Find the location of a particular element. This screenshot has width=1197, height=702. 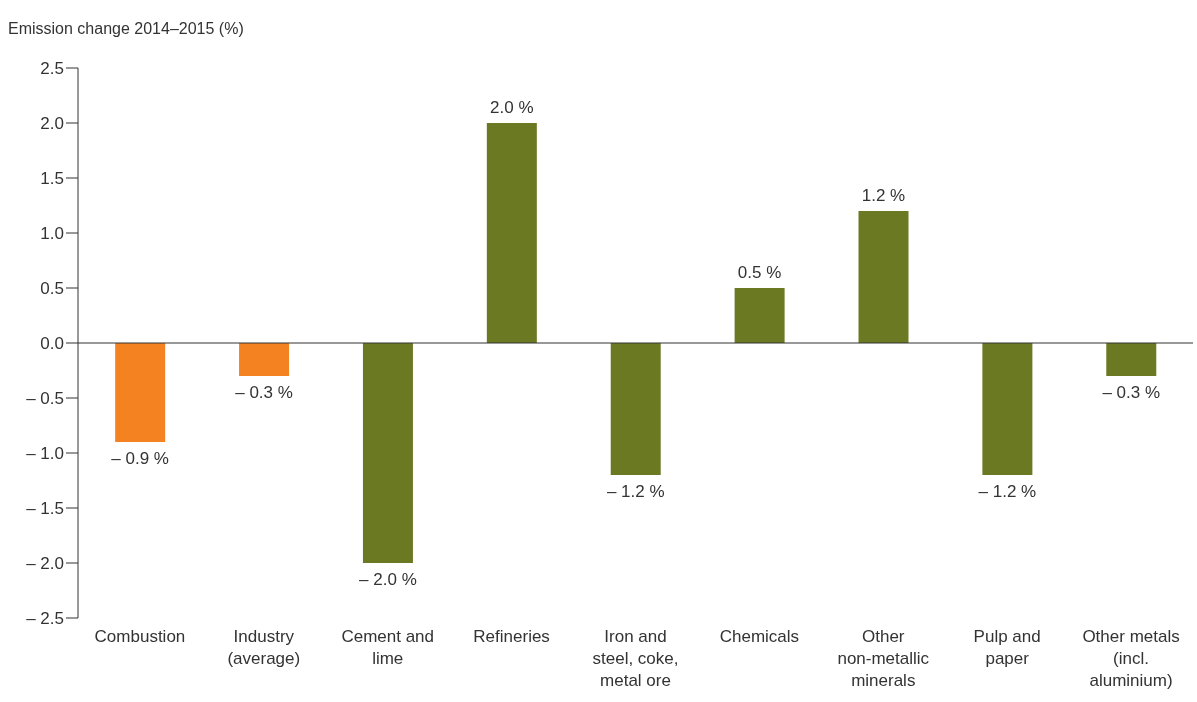

data-label: 2.0 % is located at coordinates (512, 107).